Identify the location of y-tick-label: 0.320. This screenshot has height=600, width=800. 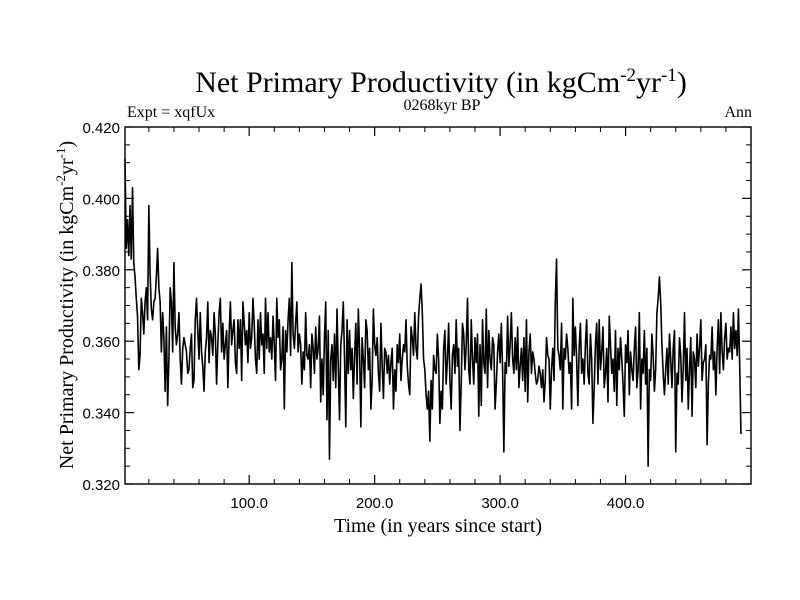
(101, 485).